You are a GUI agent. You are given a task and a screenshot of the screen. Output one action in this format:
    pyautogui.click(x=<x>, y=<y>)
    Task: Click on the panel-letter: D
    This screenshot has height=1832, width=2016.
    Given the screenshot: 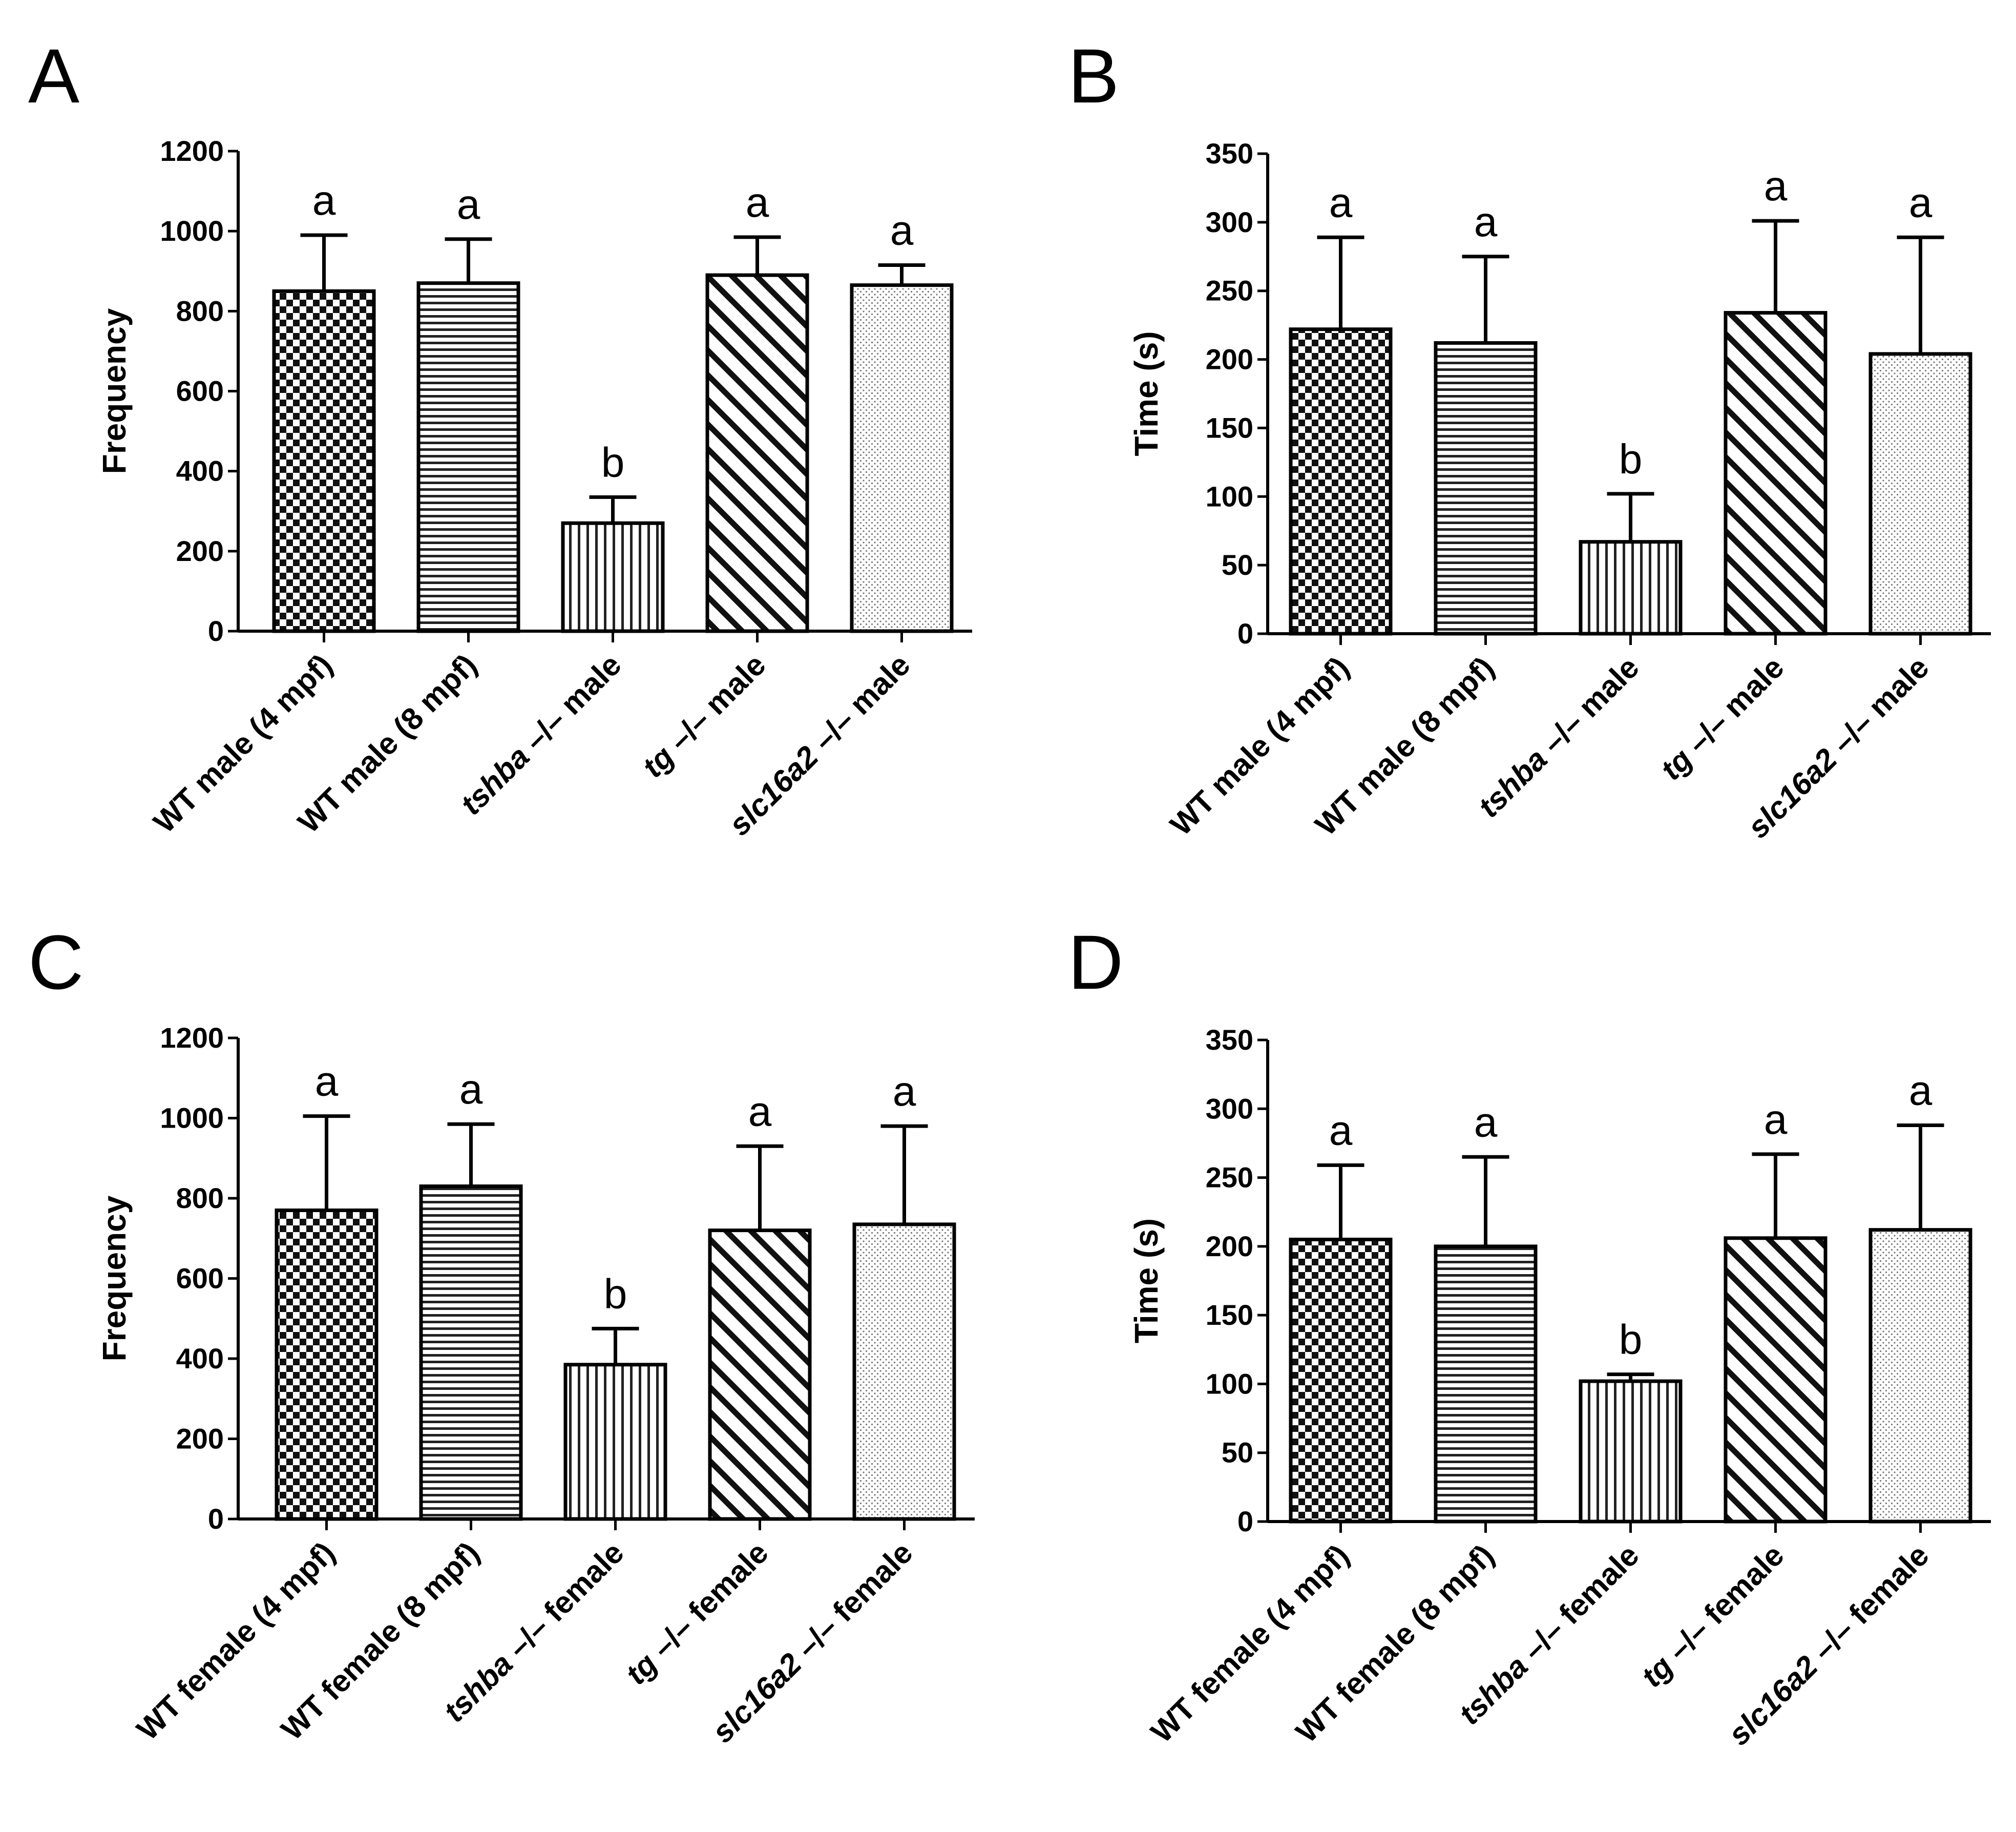 What is the action you would take?
    pyautogui.click(x=1095, y=962)
    